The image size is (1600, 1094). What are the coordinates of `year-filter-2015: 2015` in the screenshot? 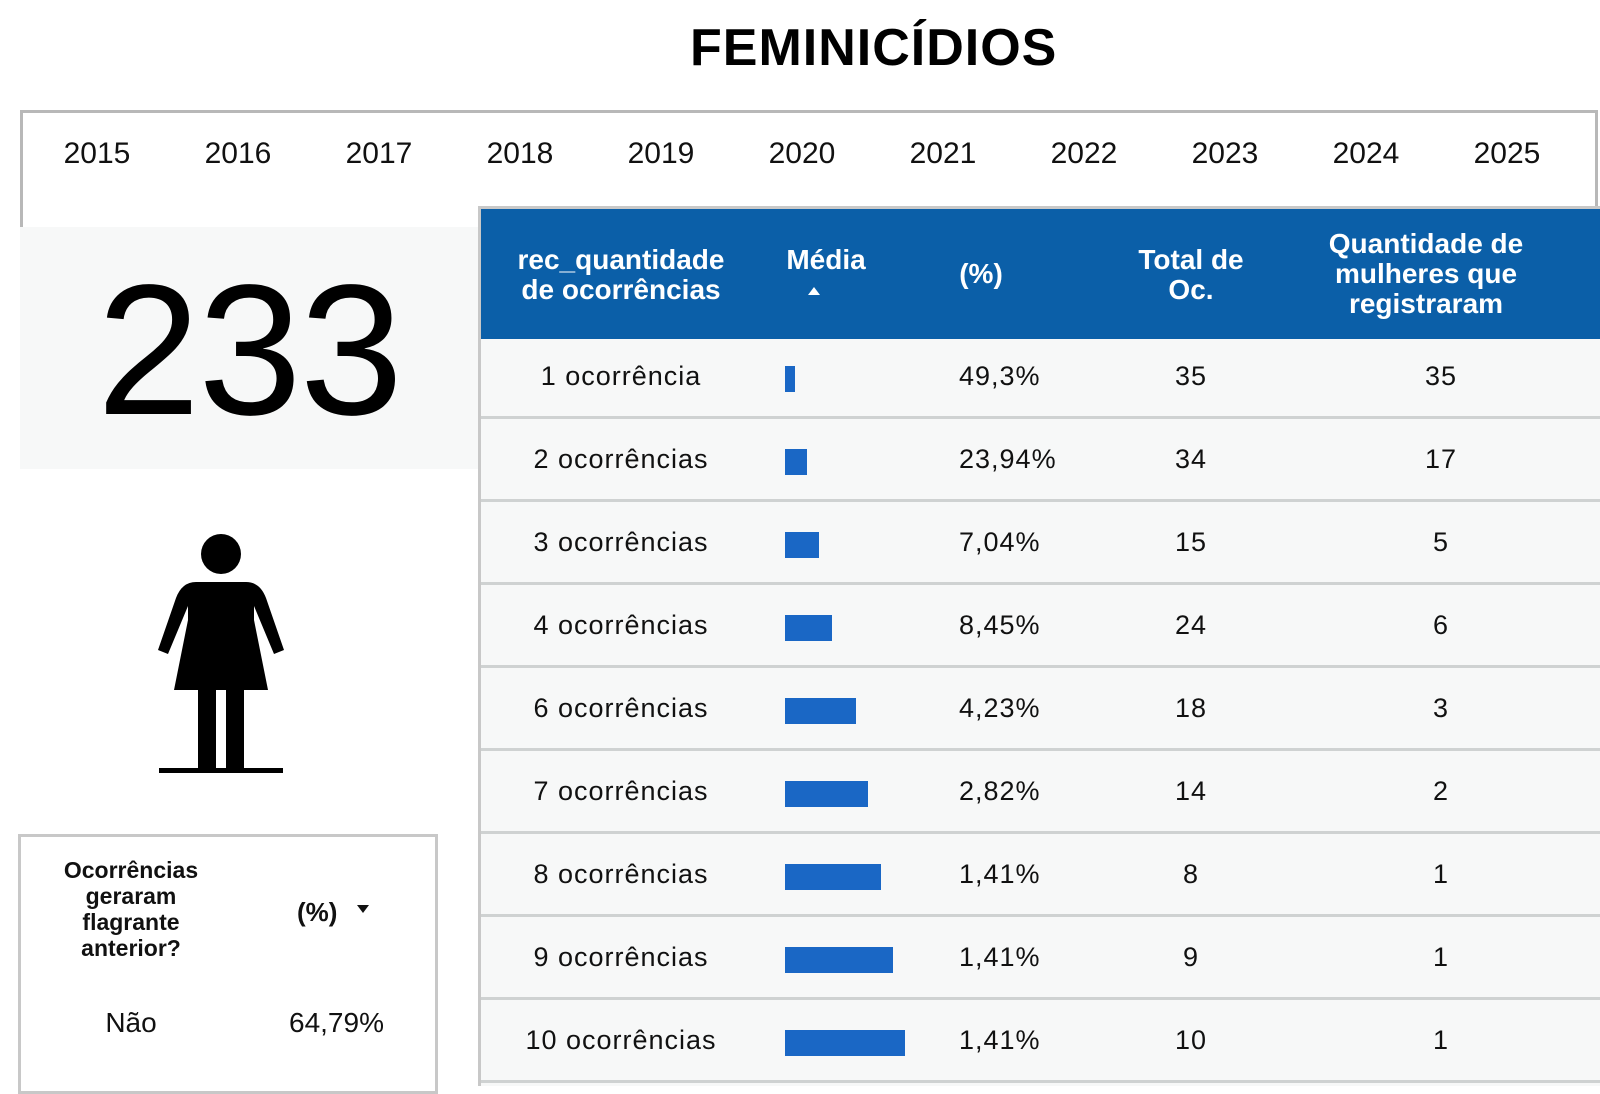 It's located at (97, 153).